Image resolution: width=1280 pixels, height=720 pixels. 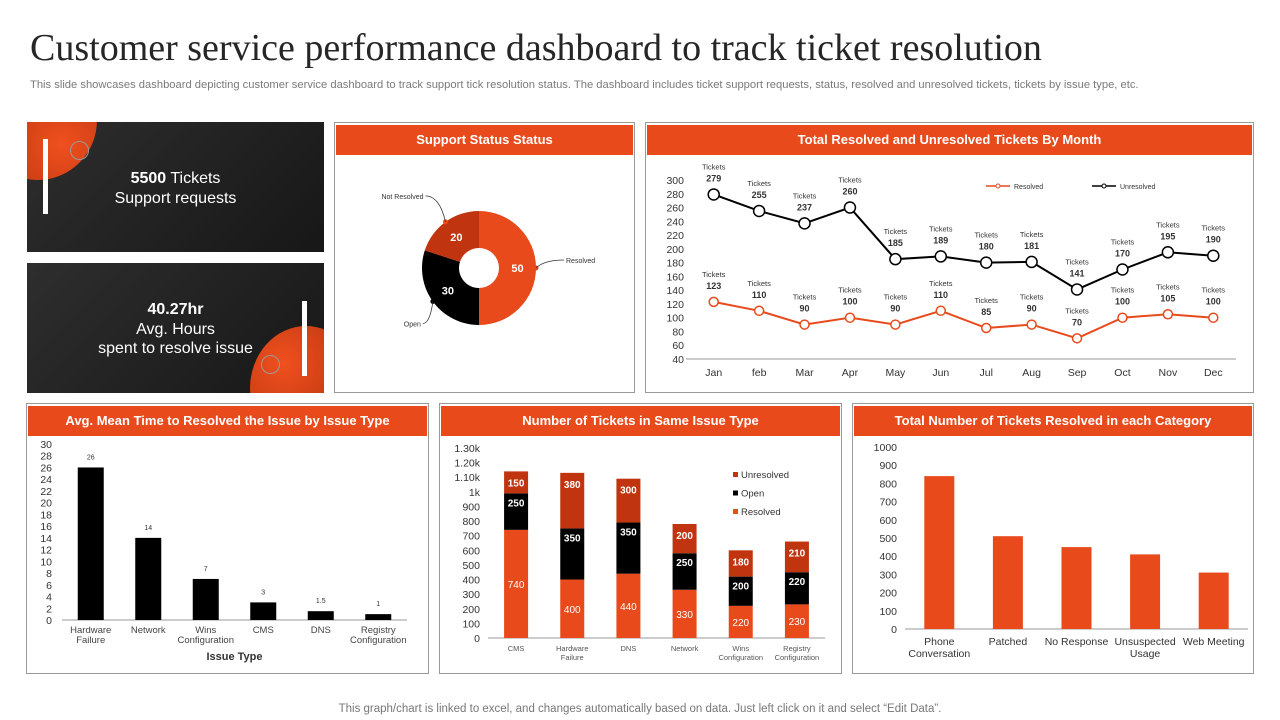 I want to click on y-tick-label: 400, so click(x=888, y=557).